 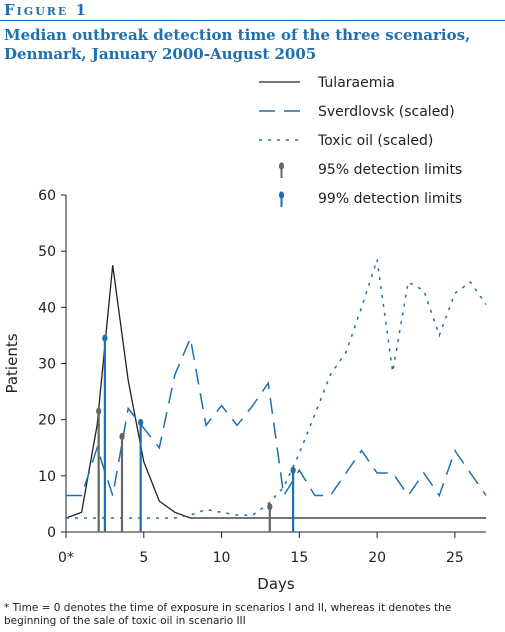 I want to click on x-tick-label: 0*, so click(x=66, y=558).